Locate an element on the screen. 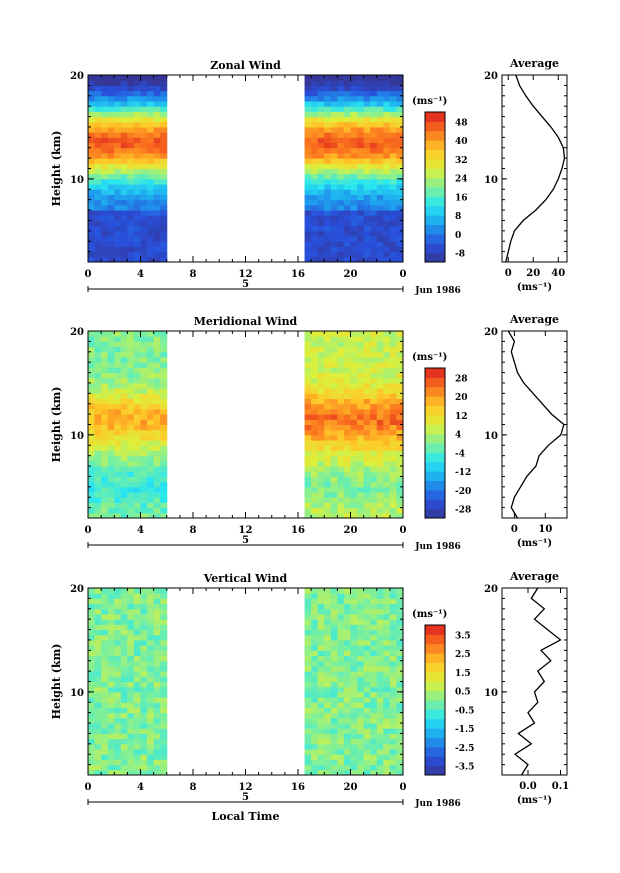 The width and height of the screenshot is (620, 873). colorbar-tick-label: 48 is located at coordinates (461, 123).